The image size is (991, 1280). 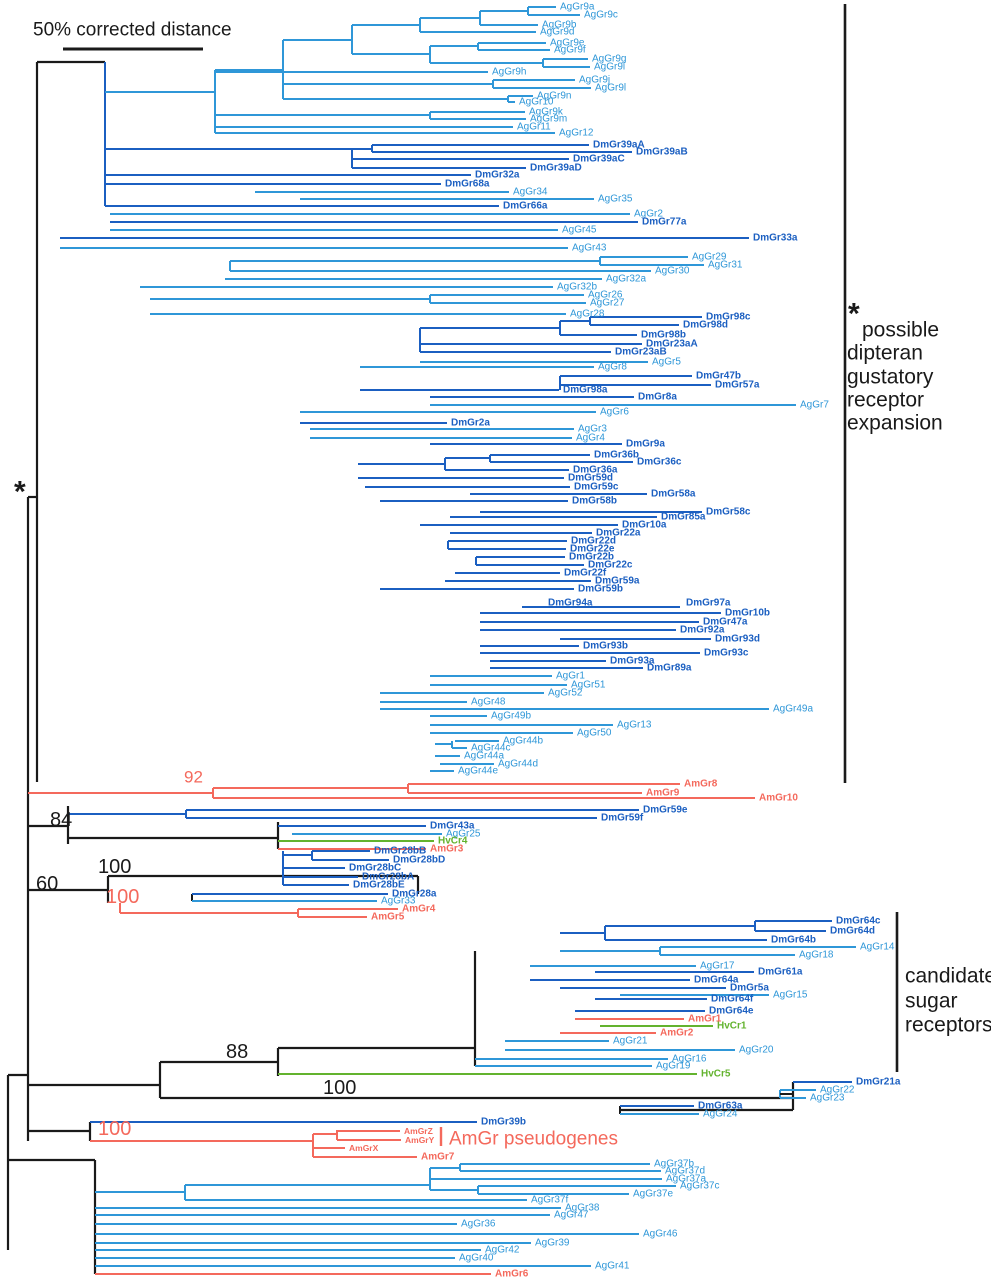 What do you see at coordinates (589, 248) in the screenshot?
I see `taxon-label: AgGr43` at bounding box center [589, 248].